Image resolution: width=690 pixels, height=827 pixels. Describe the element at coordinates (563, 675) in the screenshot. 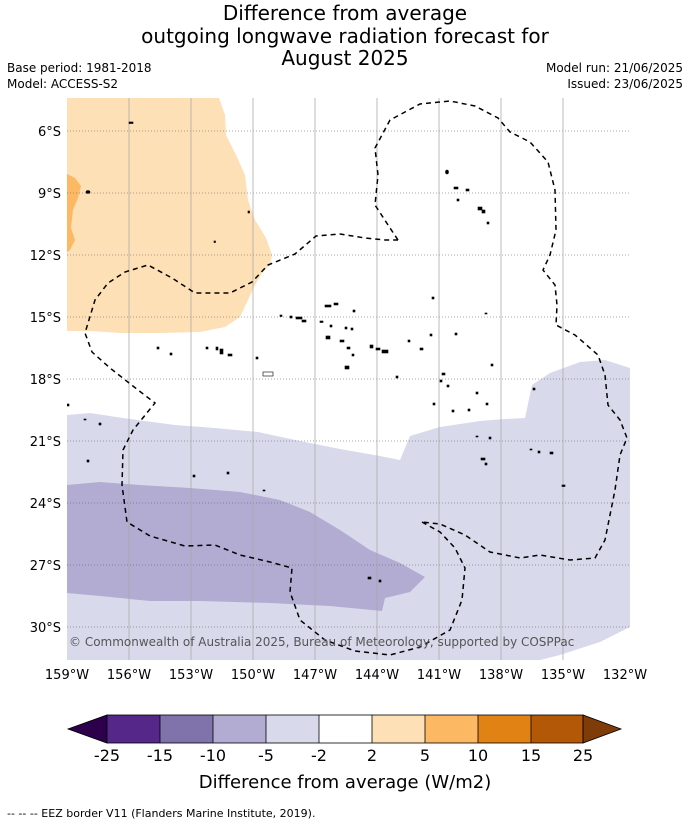

I see `lon-tick-label: 135°W` at that location.